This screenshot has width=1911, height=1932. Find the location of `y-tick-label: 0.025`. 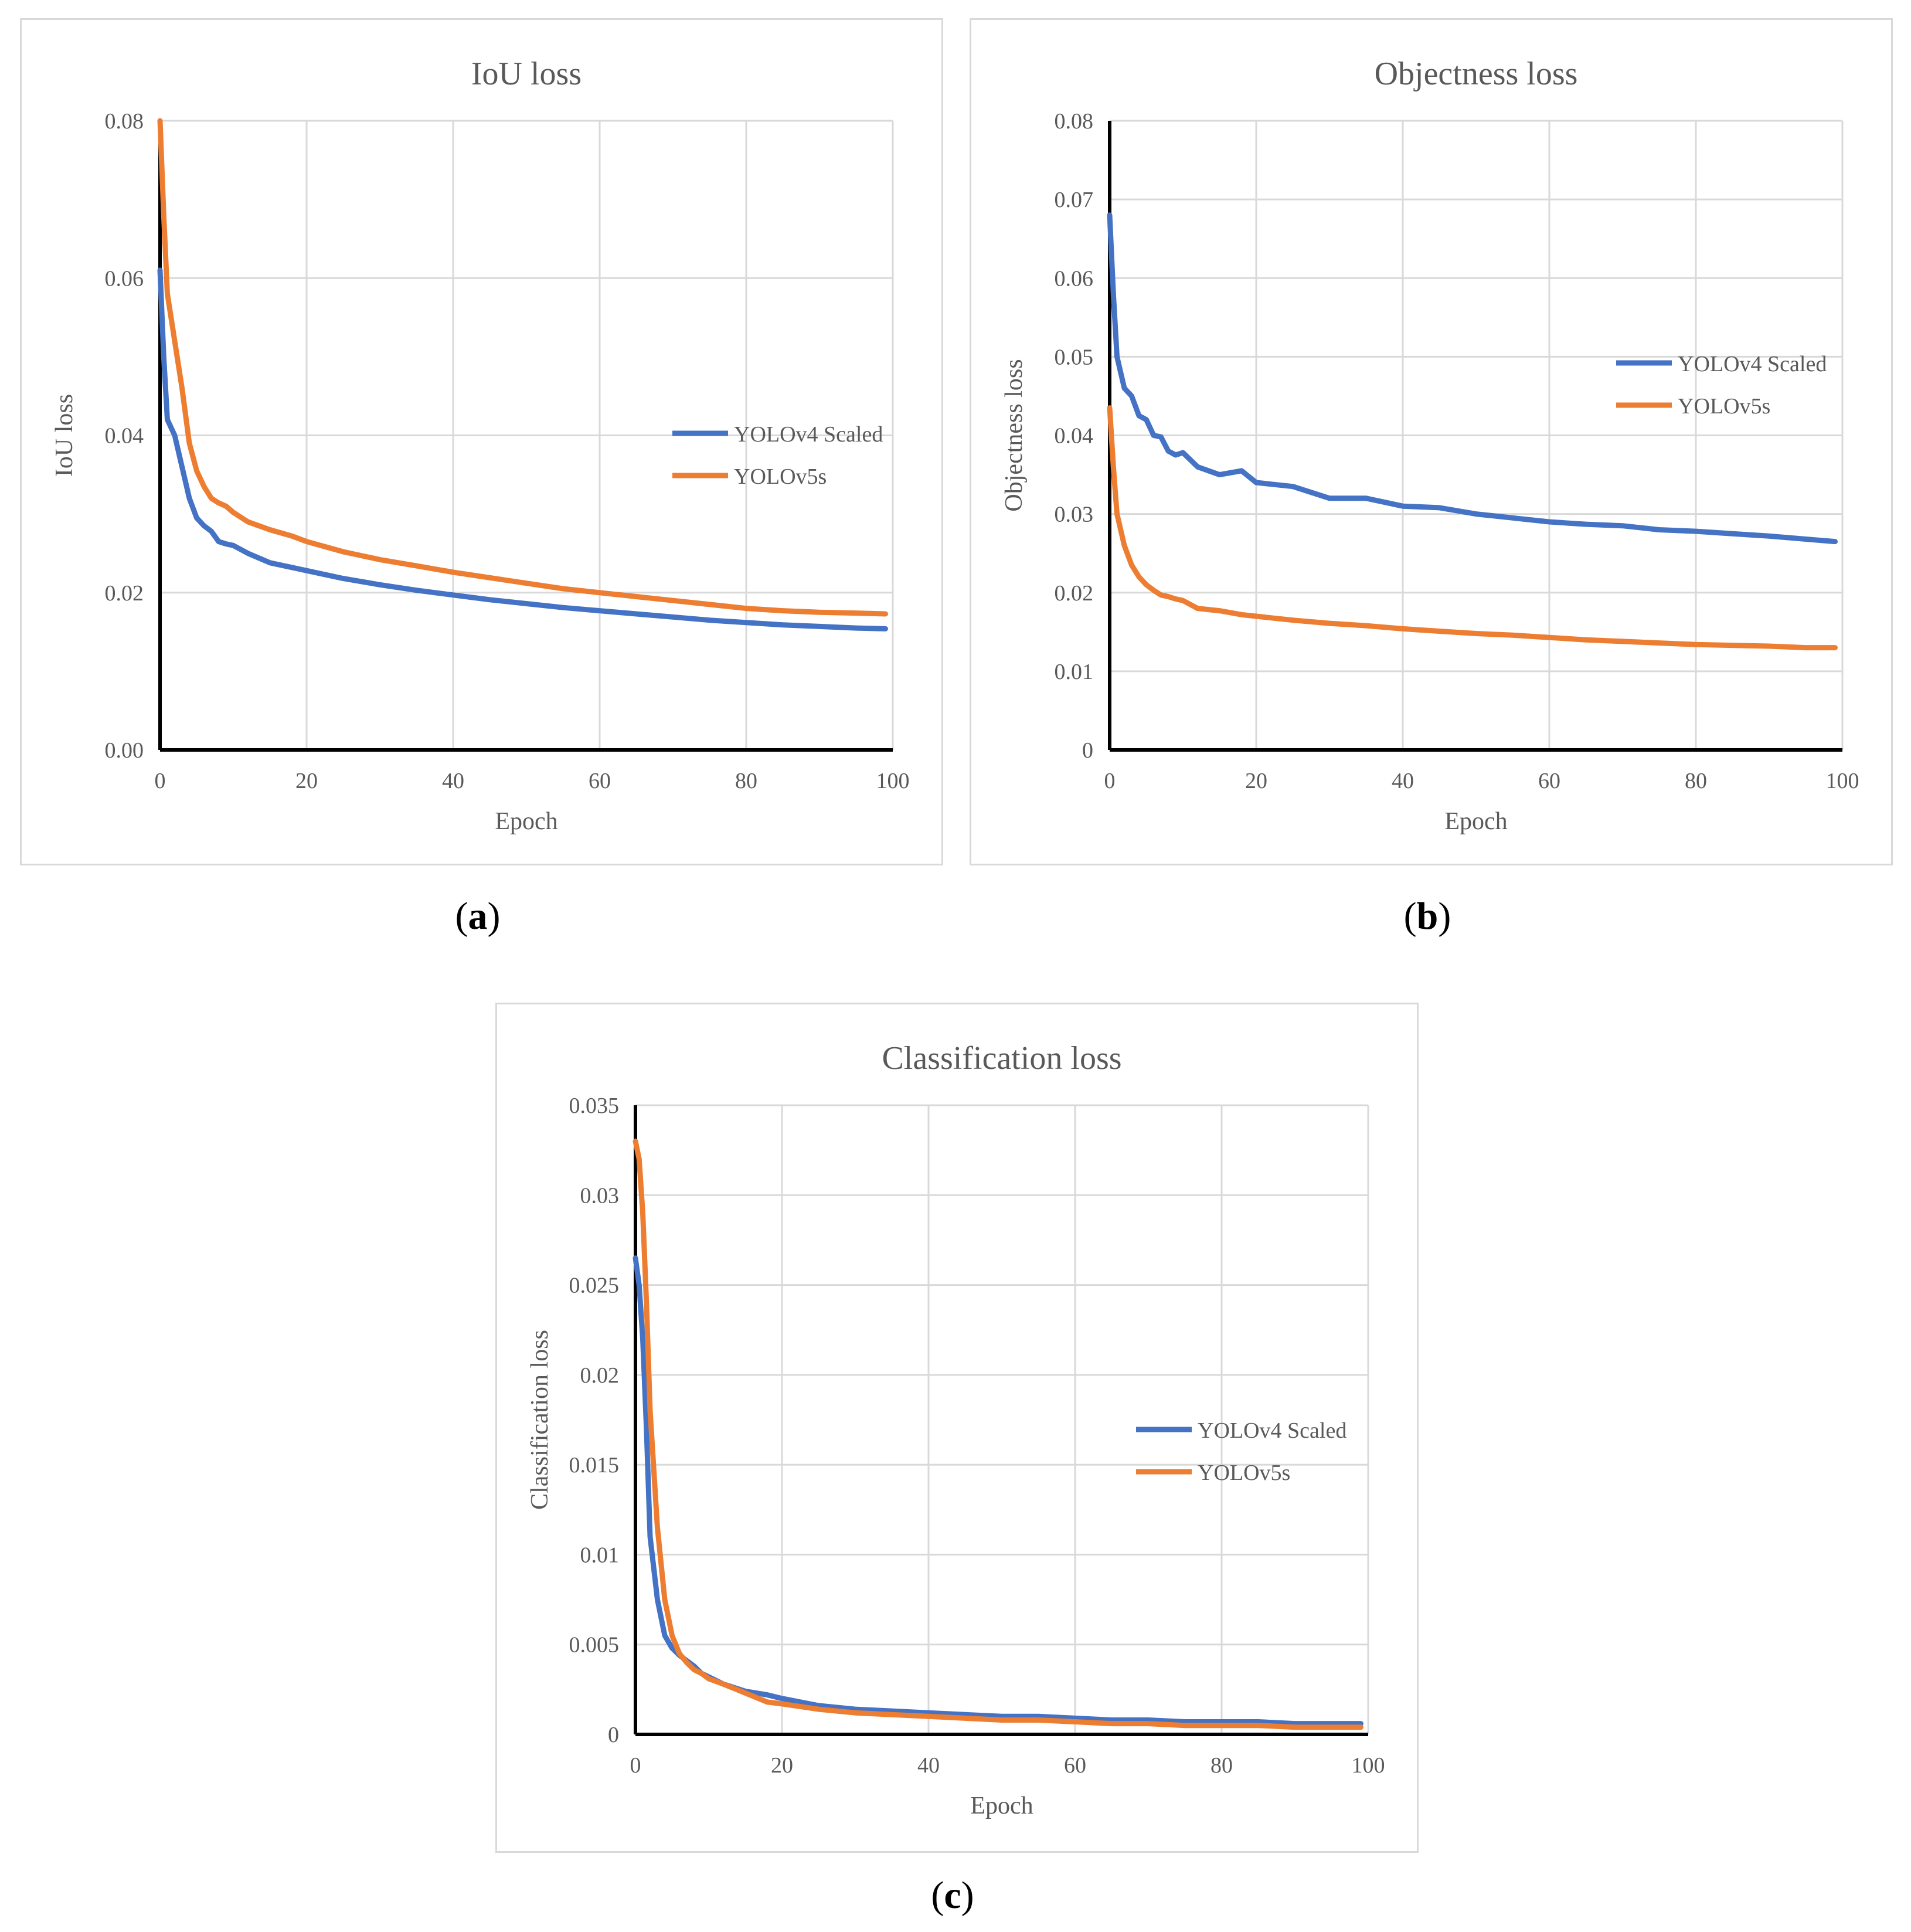

y-tick-label: 0.025 is located at coordinates (594, 1286).